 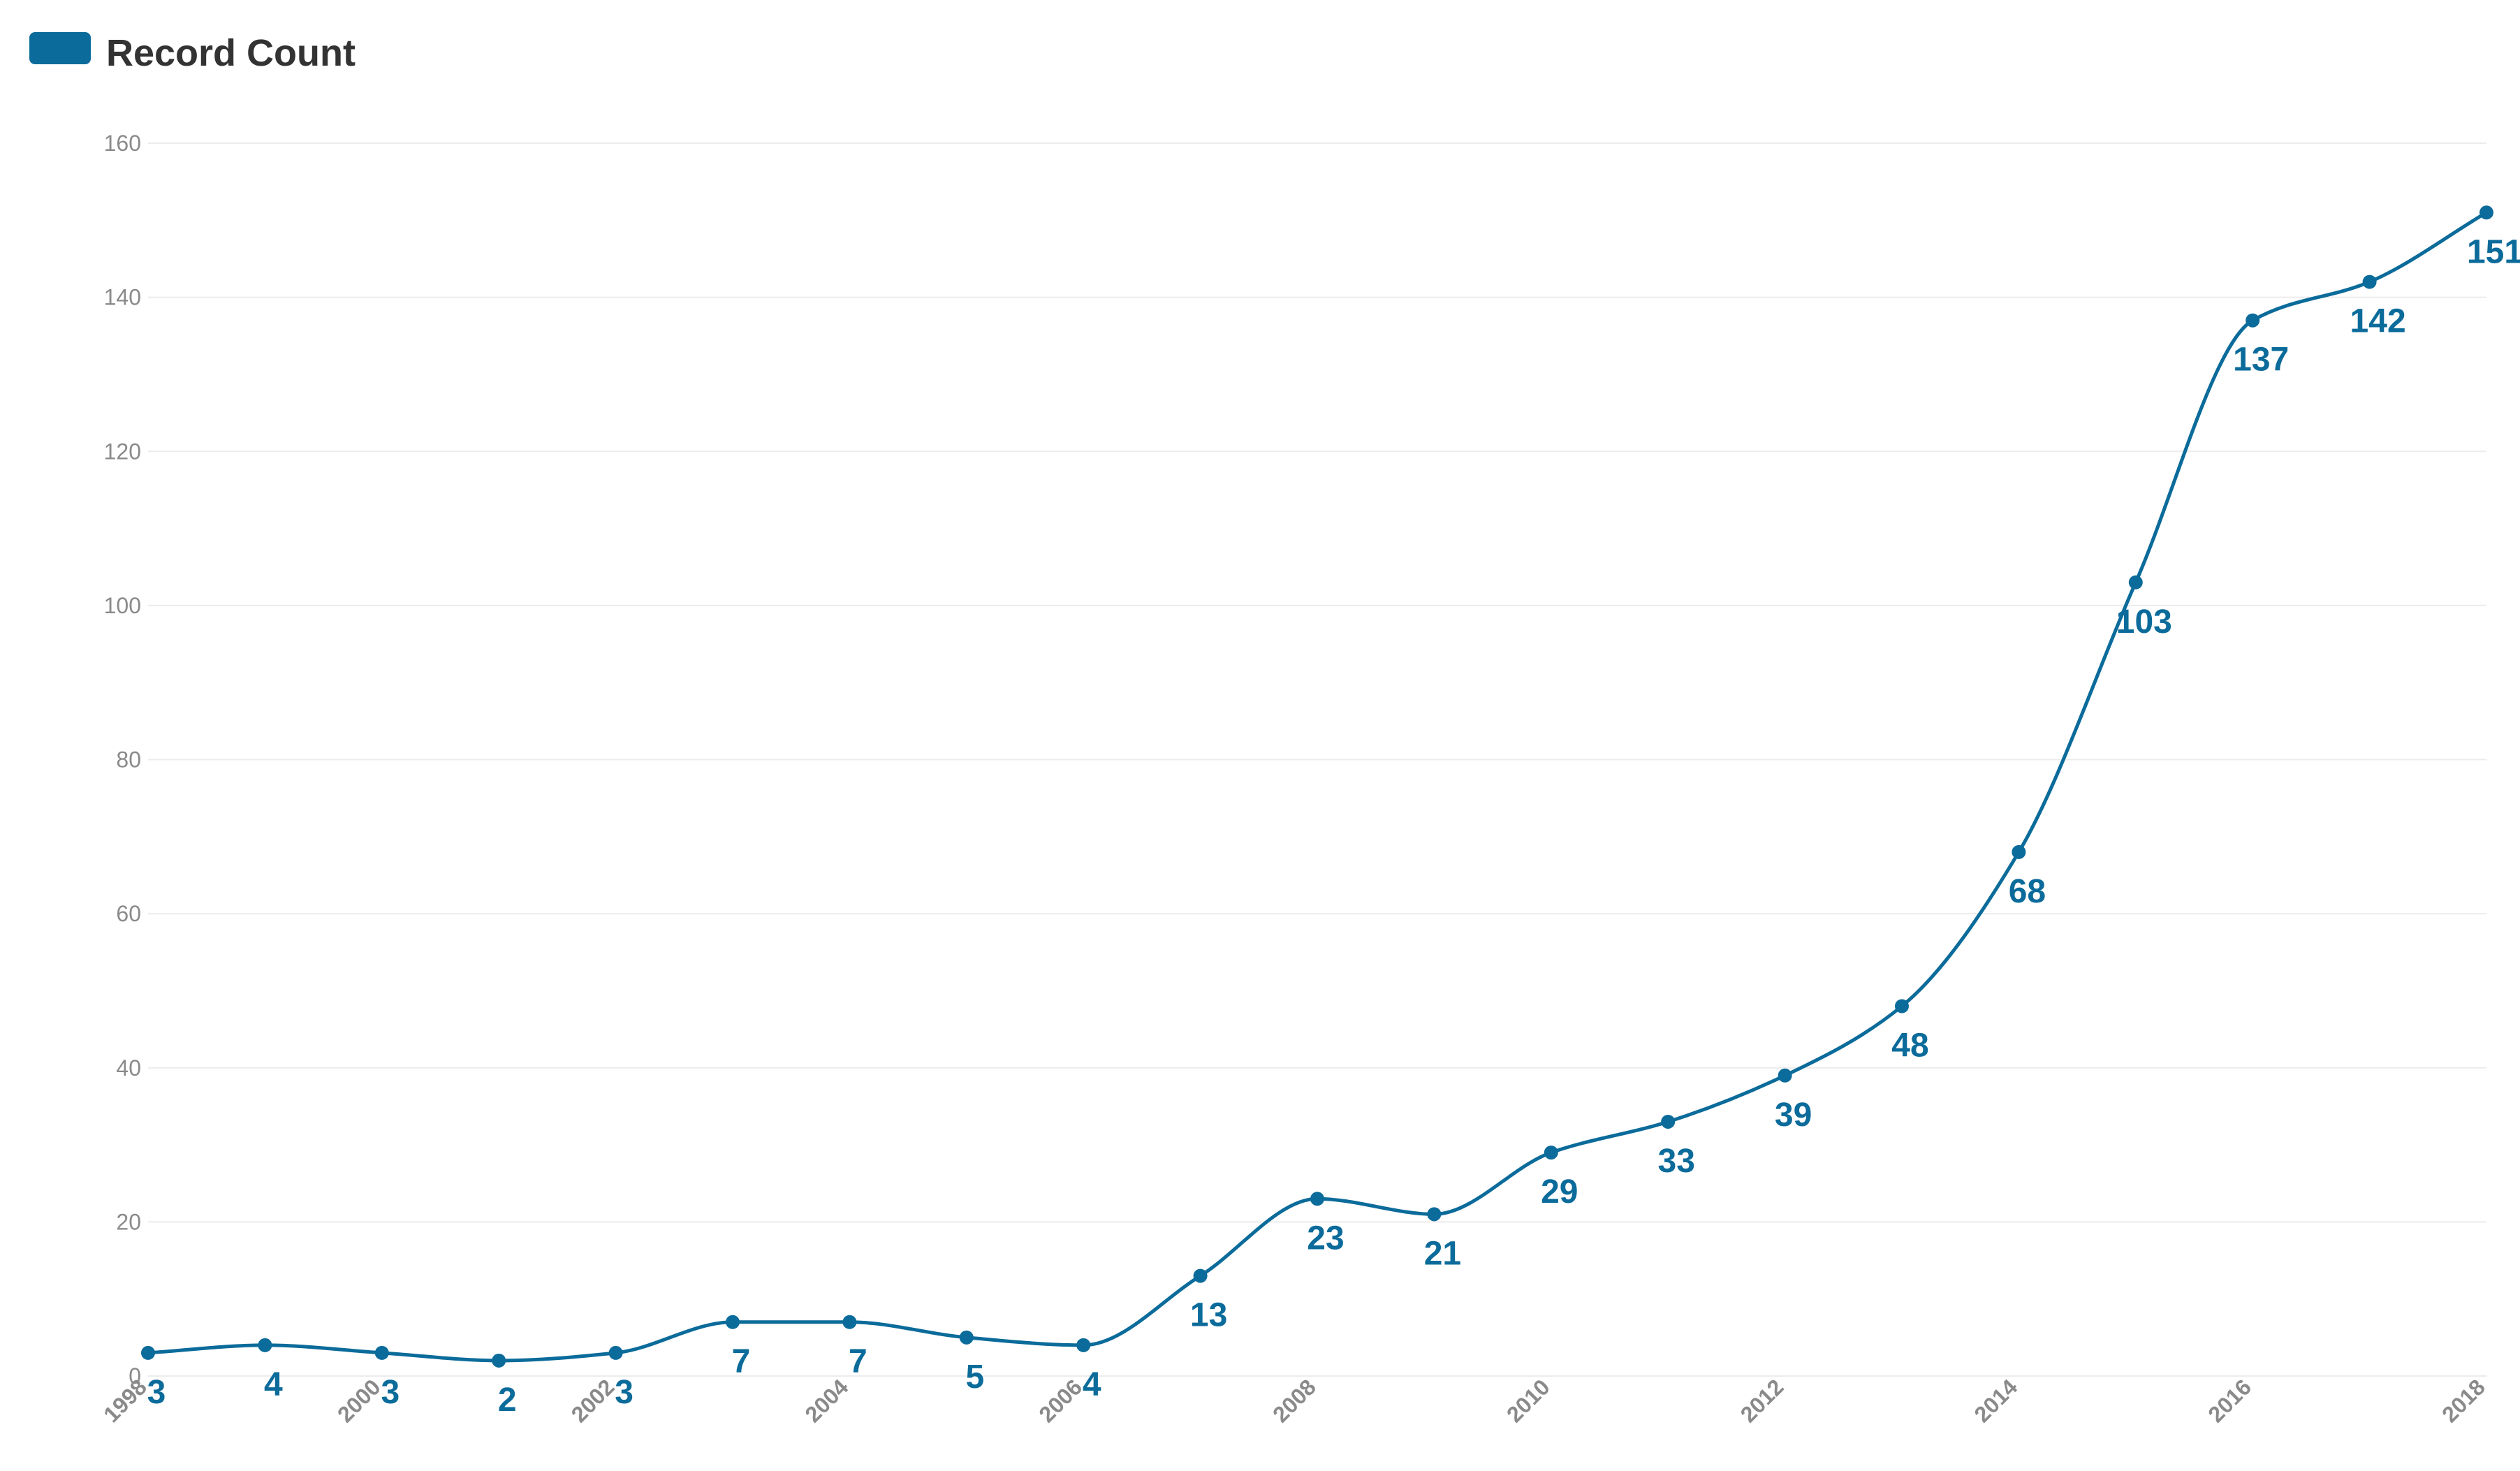 What do you see at coordinates (2028, 892) in the screenshot?
I see `data-label: 68` at bounding box center [2028, 892].